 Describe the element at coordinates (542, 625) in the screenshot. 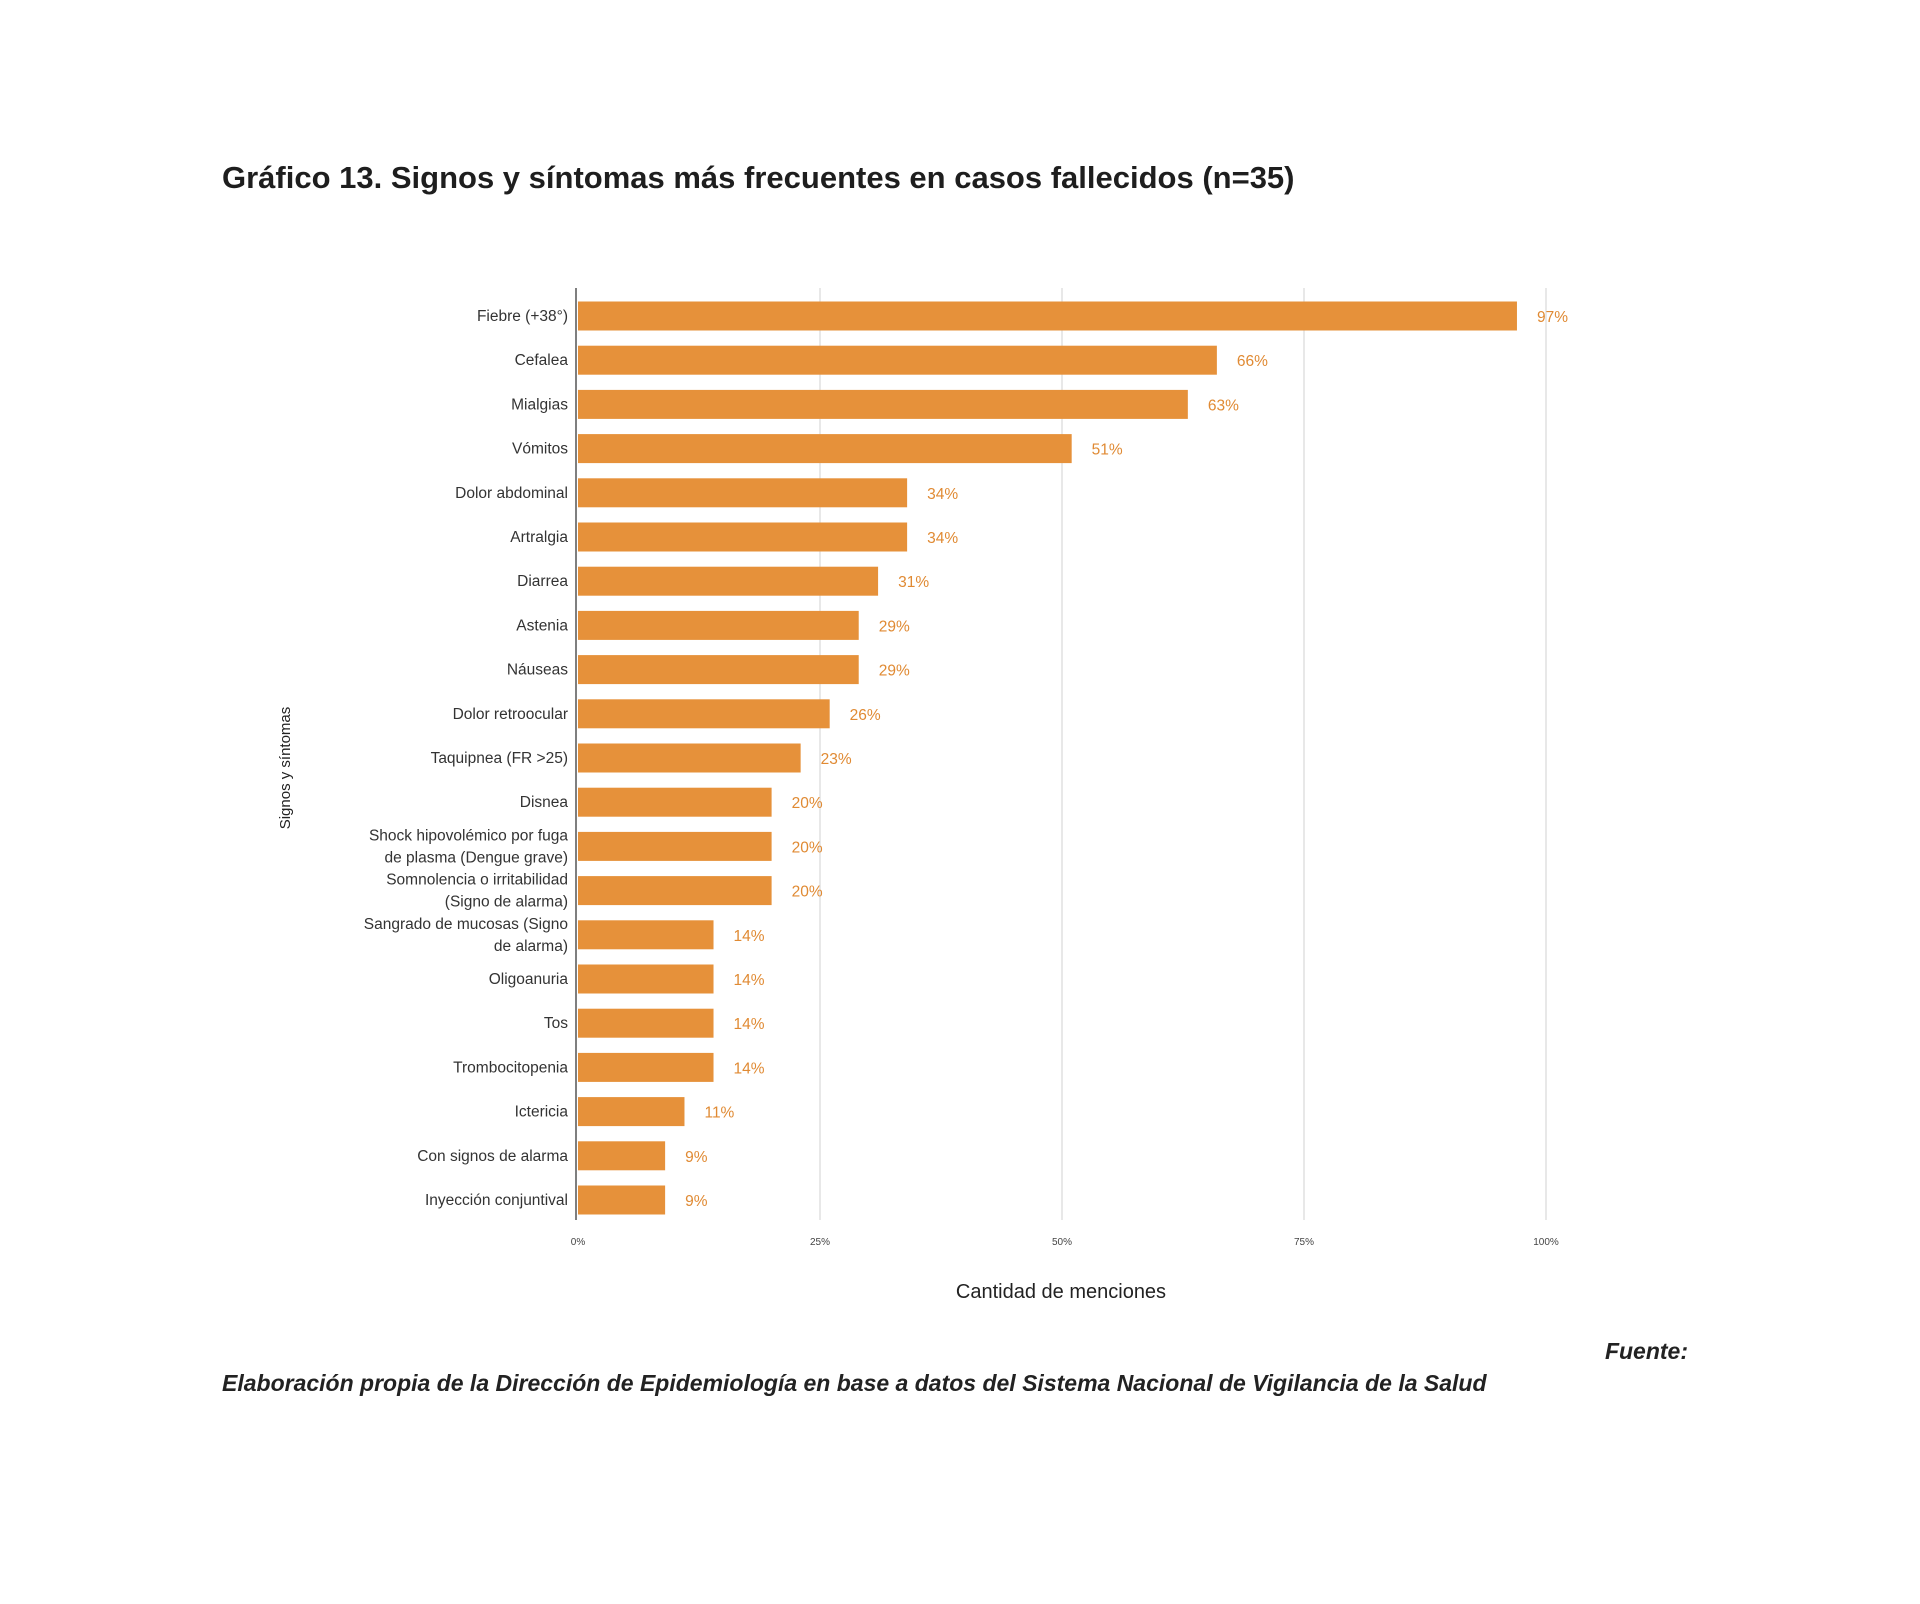

I see `category-label: Astenia` at that location.